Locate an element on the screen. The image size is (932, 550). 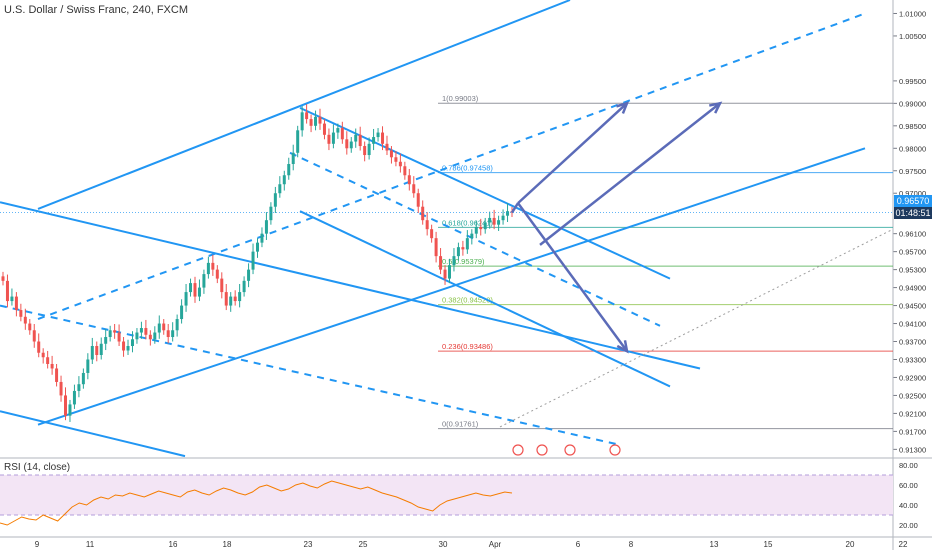
countdown-bg is located at coordinates (913, 213).